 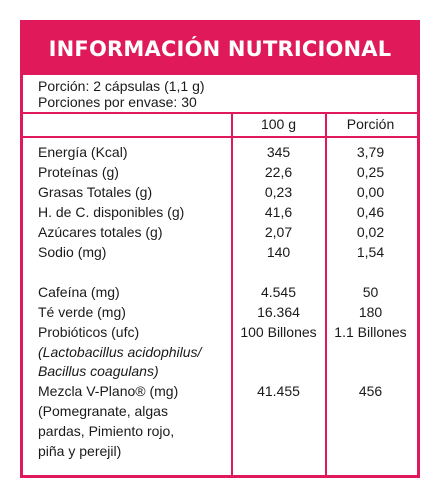 I want to click on ingredient-value-100g: 16.364, so click(x=278, y=312).